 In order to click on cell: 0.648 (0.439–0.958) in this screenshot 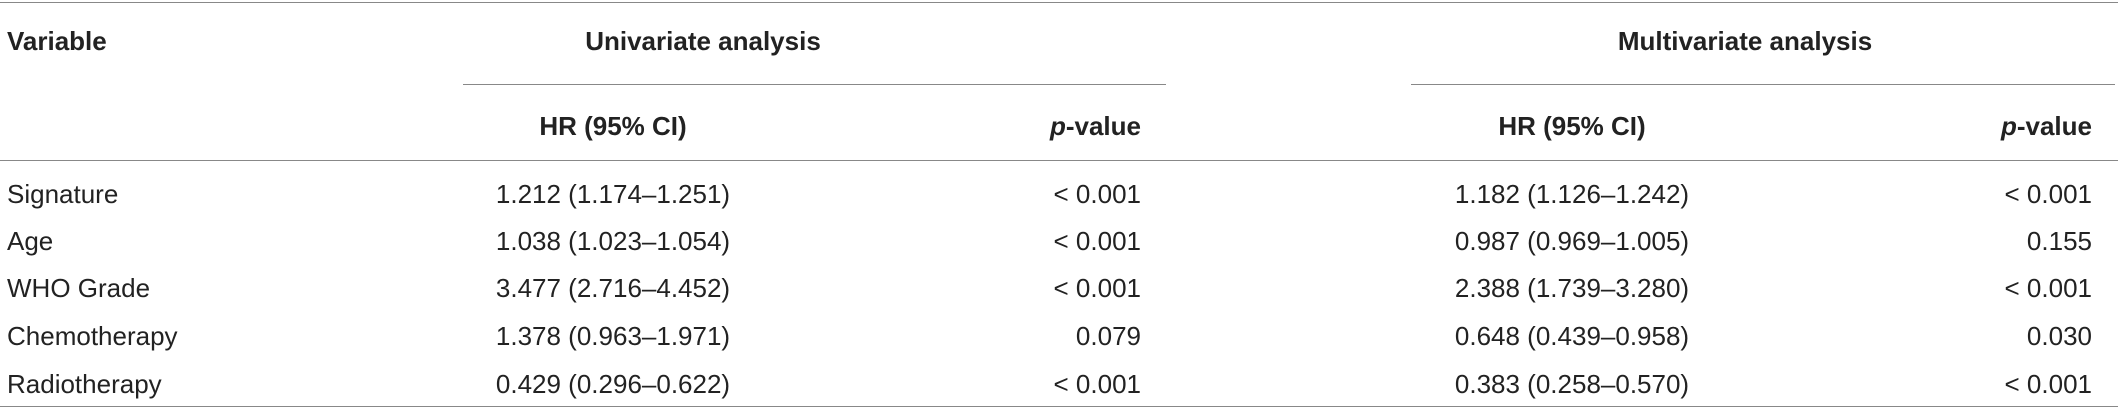, I will do `click(1572, 336)`.